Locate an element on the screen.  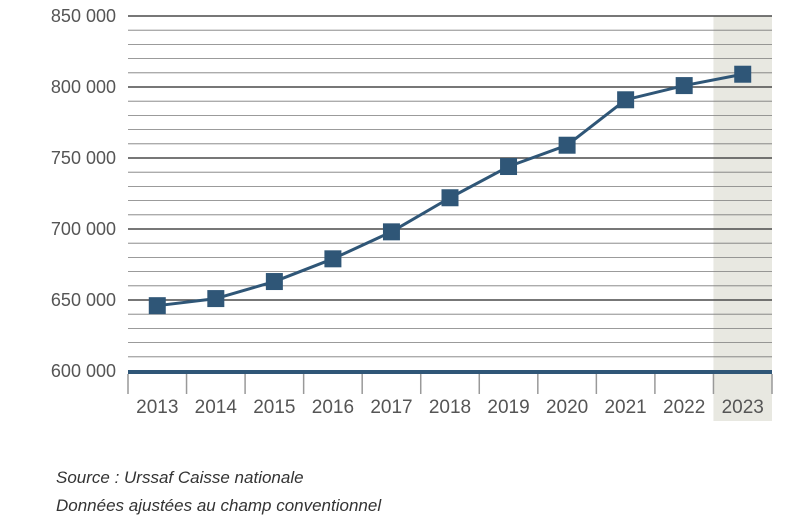
data-point-2017 is located at coordinates (391, 232).